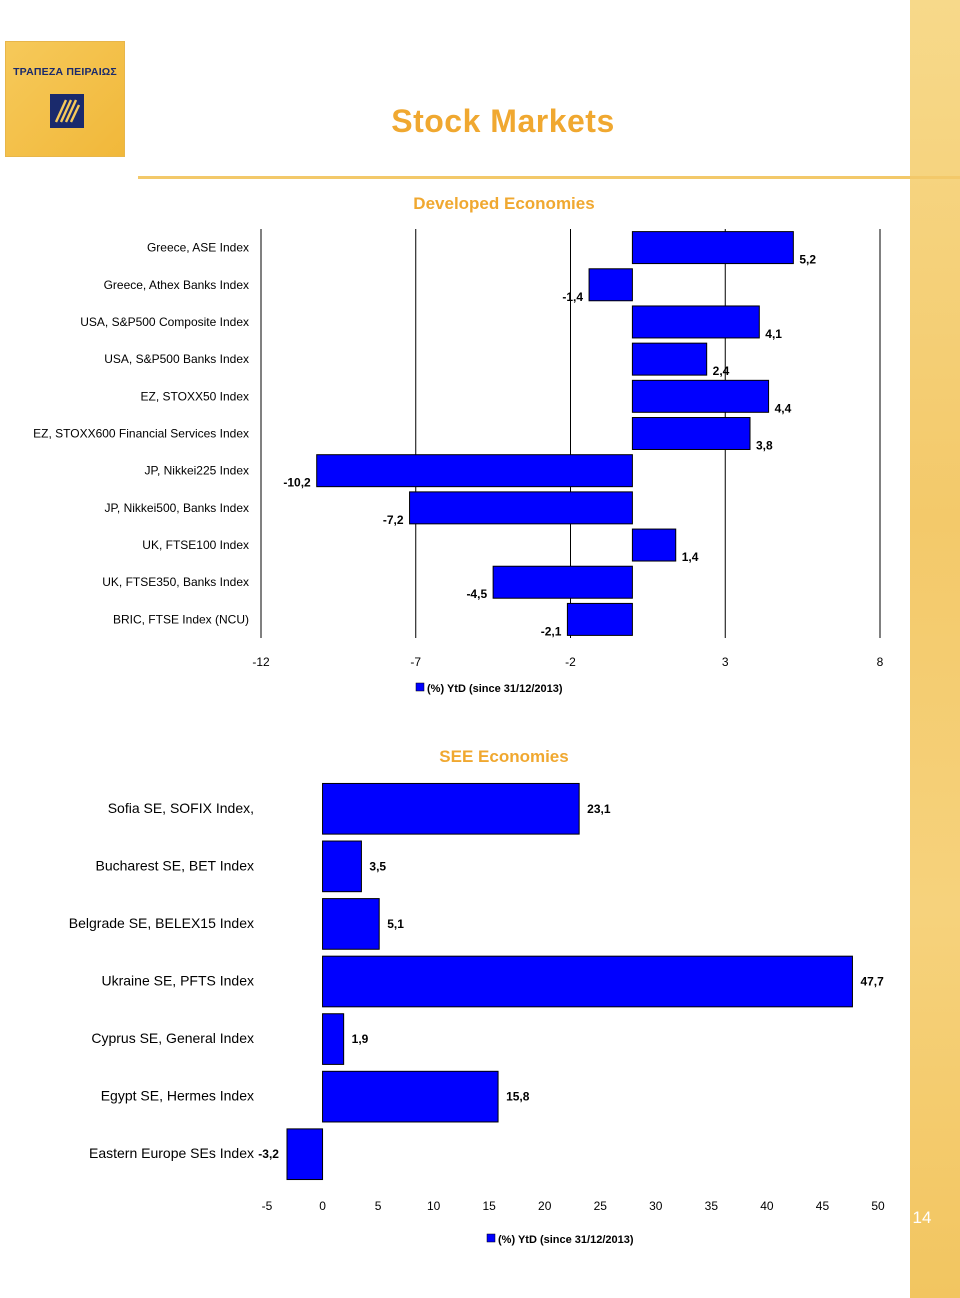 This screenshot has height=1298, width=960. What do you see at coordinates (171, 1153) in the screenshot?
I see `category-label: Eastern Europe SEs Index` at bounding box center [171, 1153].